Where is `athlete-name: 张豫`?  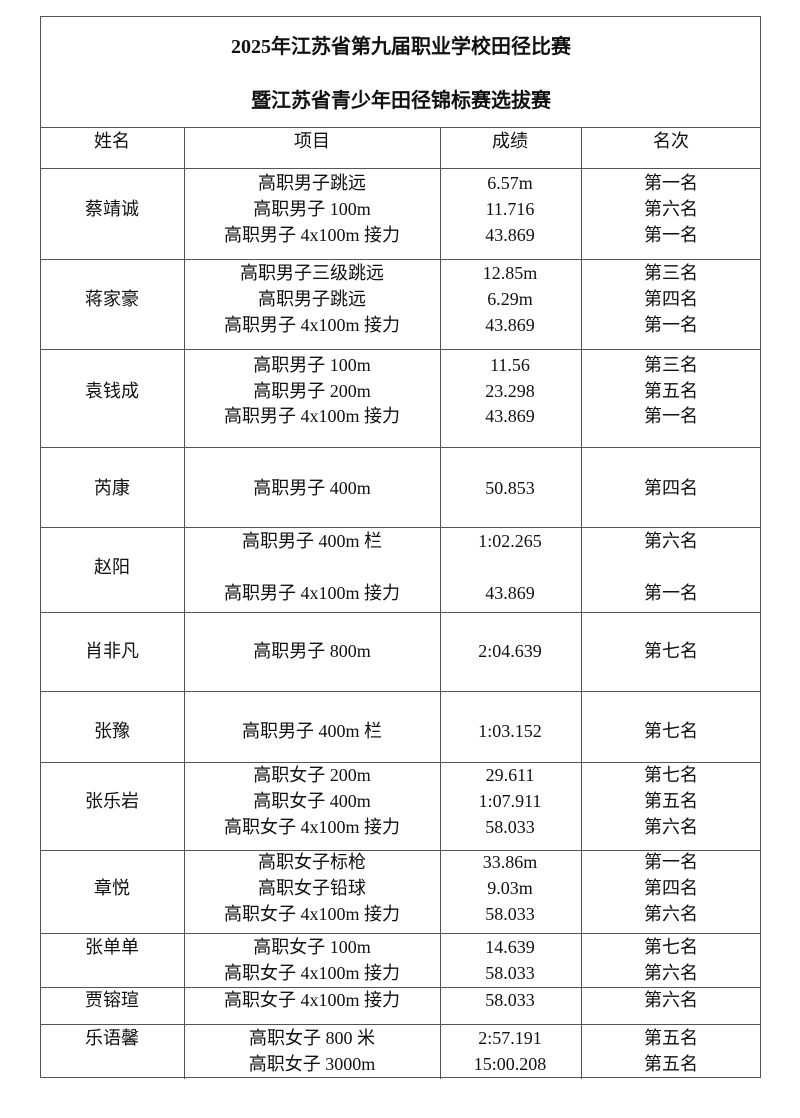 athlete-name: 张豫 is located at coordinates (112, 731).